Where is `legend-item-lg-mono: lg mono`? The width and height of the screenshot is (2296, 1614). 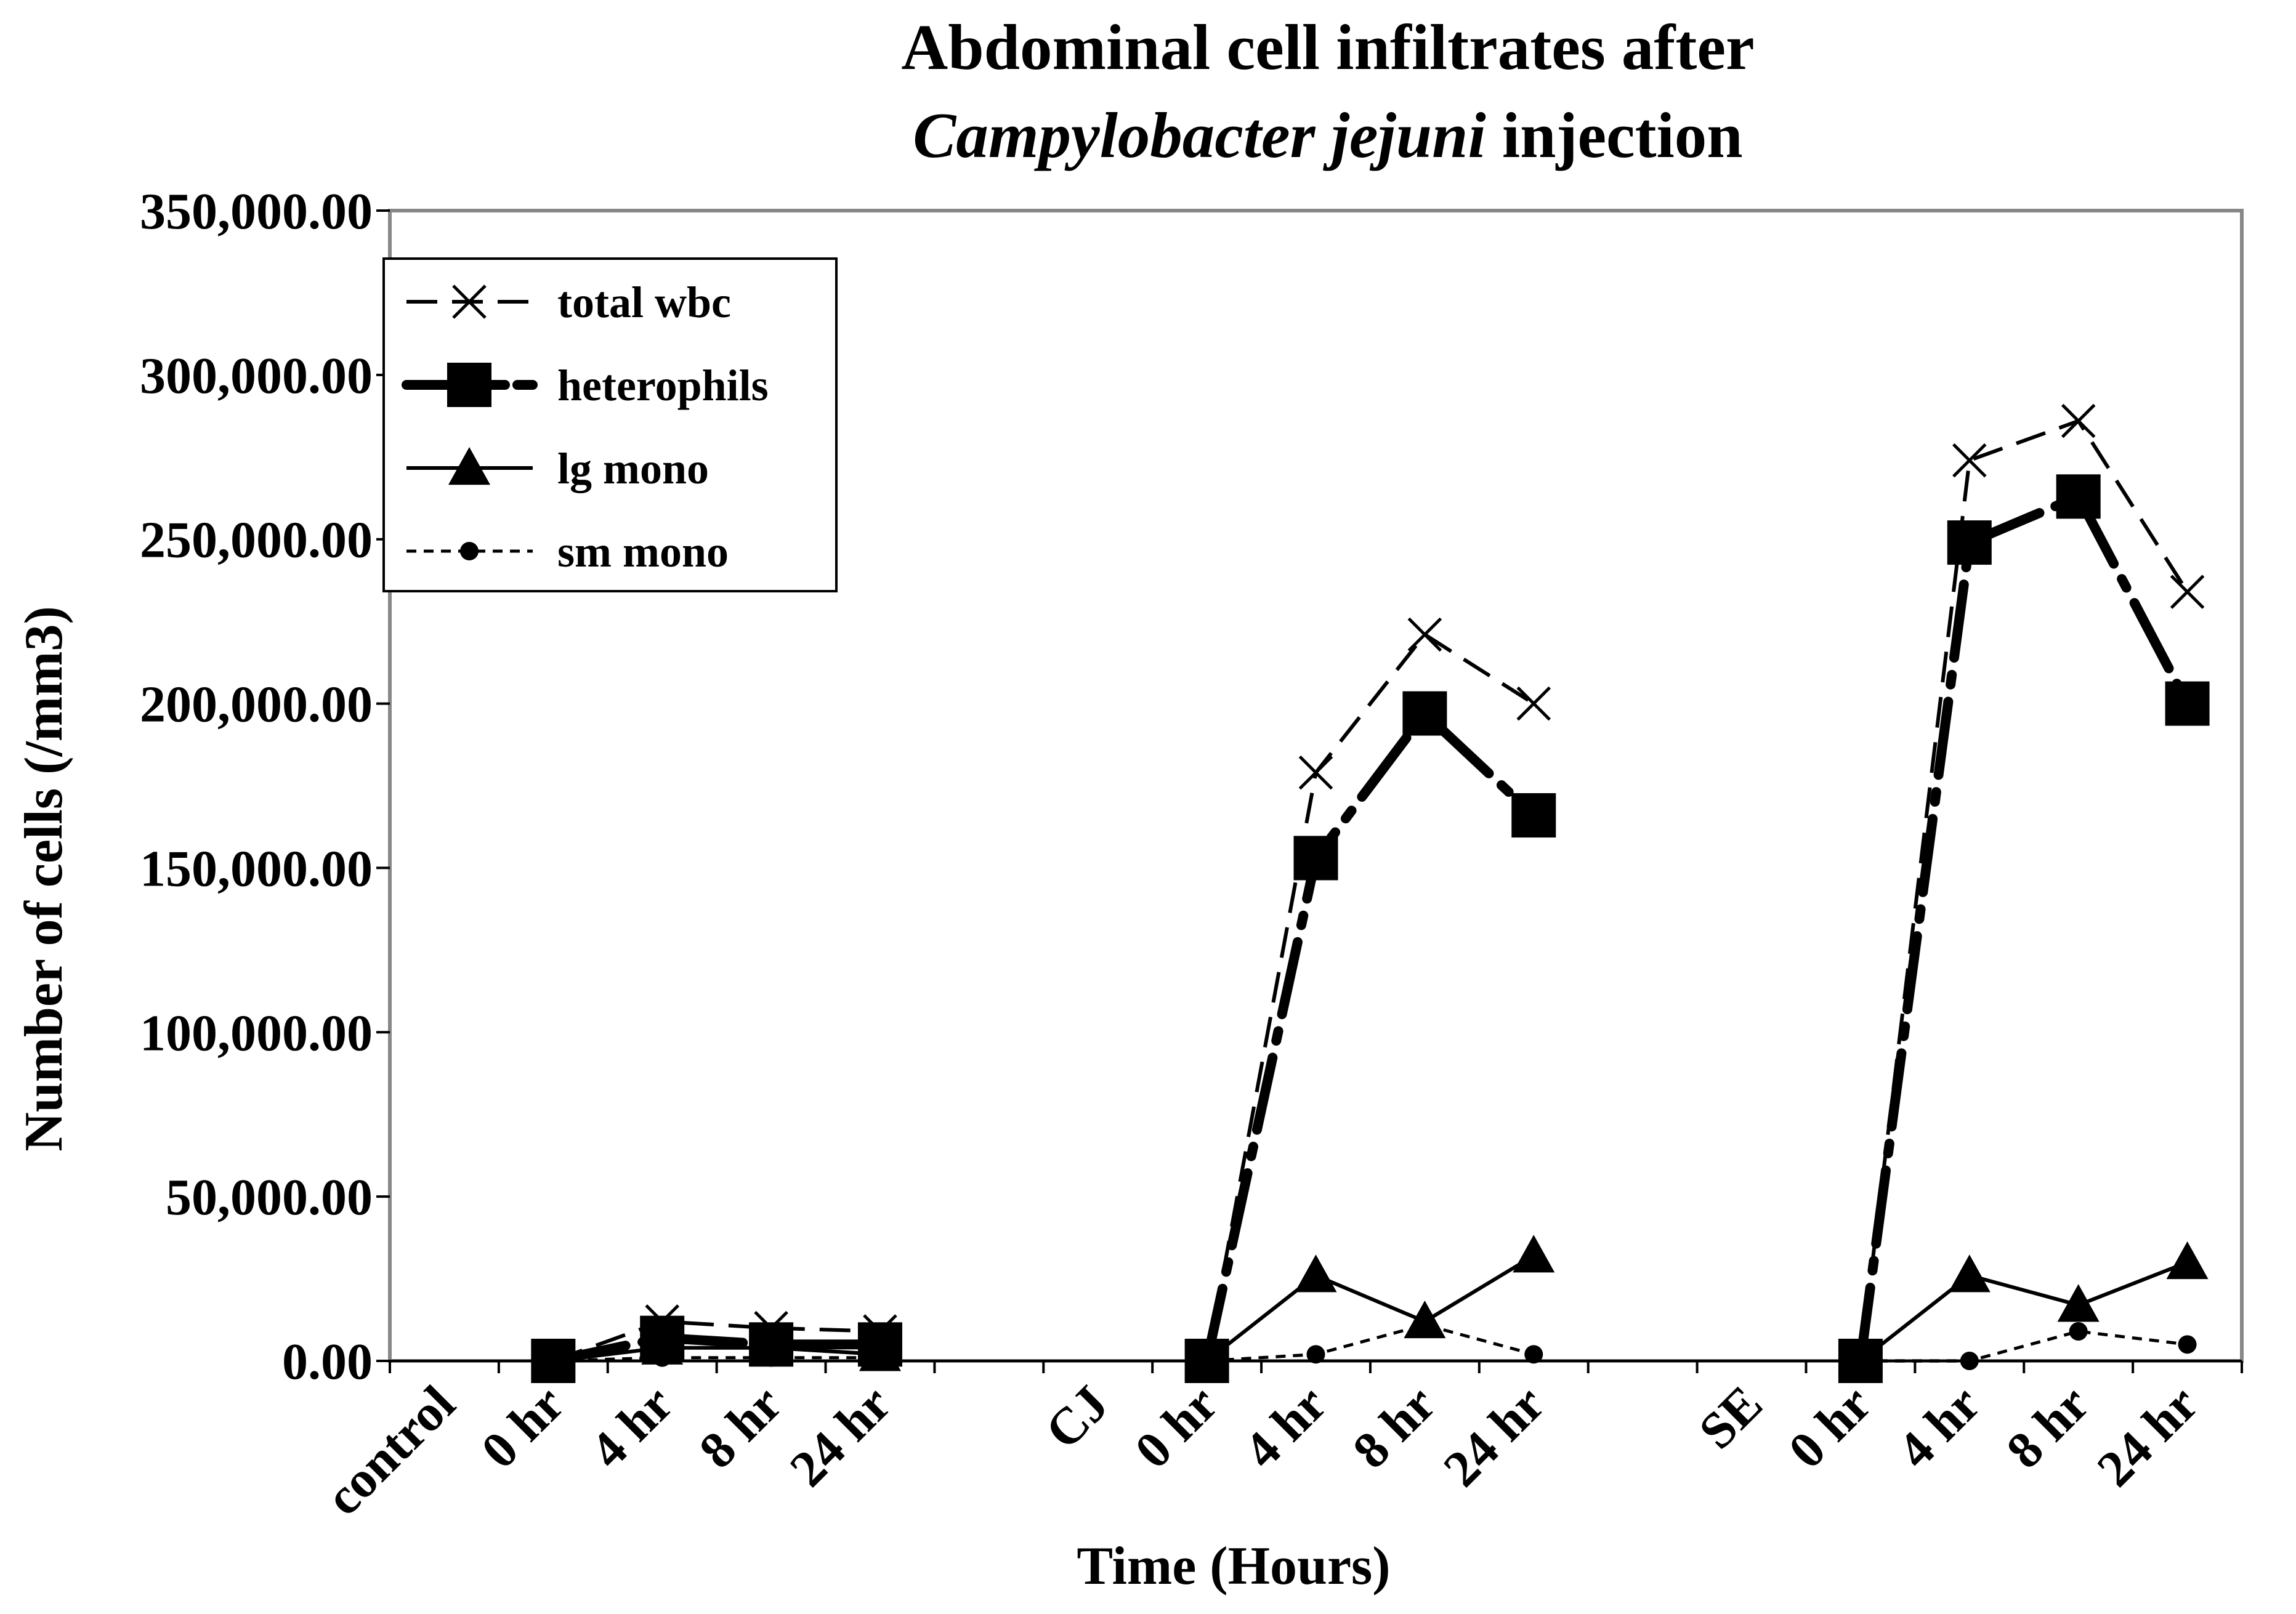
legend-item-lg-mono: lg mono is located at coordinates (557, 469).